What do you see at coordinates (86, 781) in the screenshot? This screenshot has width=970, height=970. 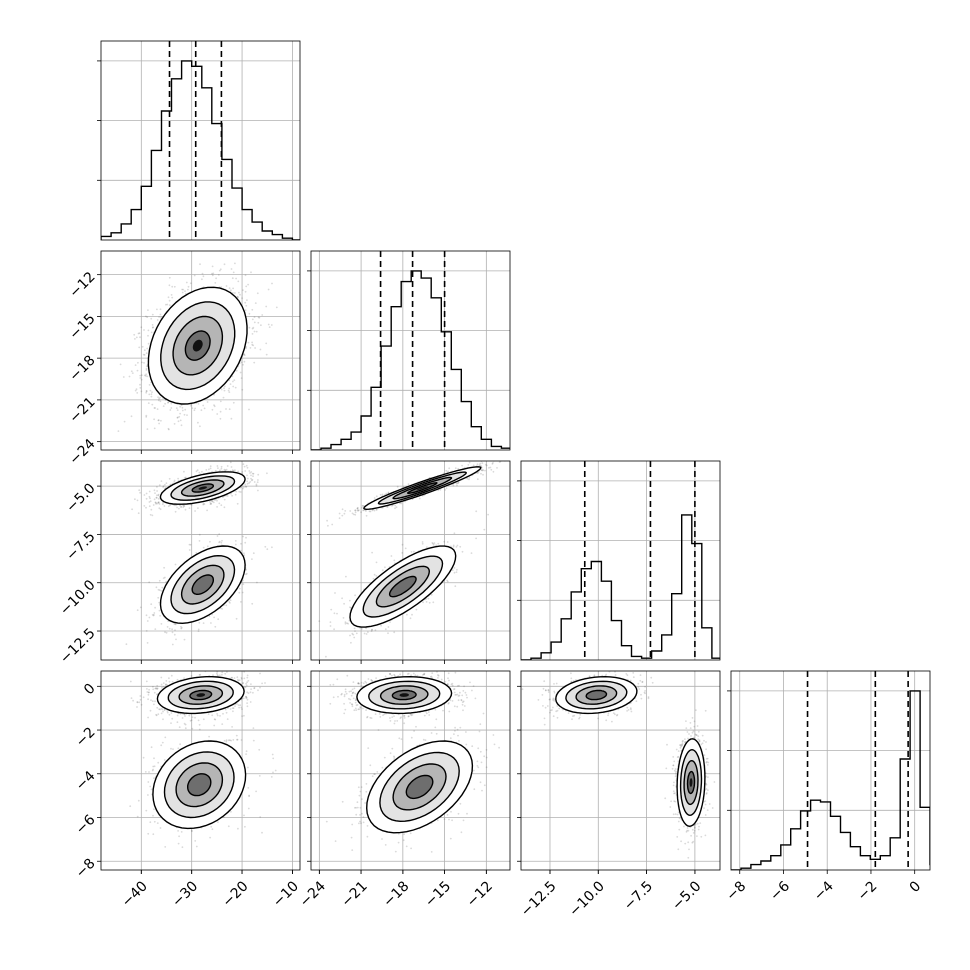 I see `y-tick-label-3-2: −4` at bounding box center [86, 781].